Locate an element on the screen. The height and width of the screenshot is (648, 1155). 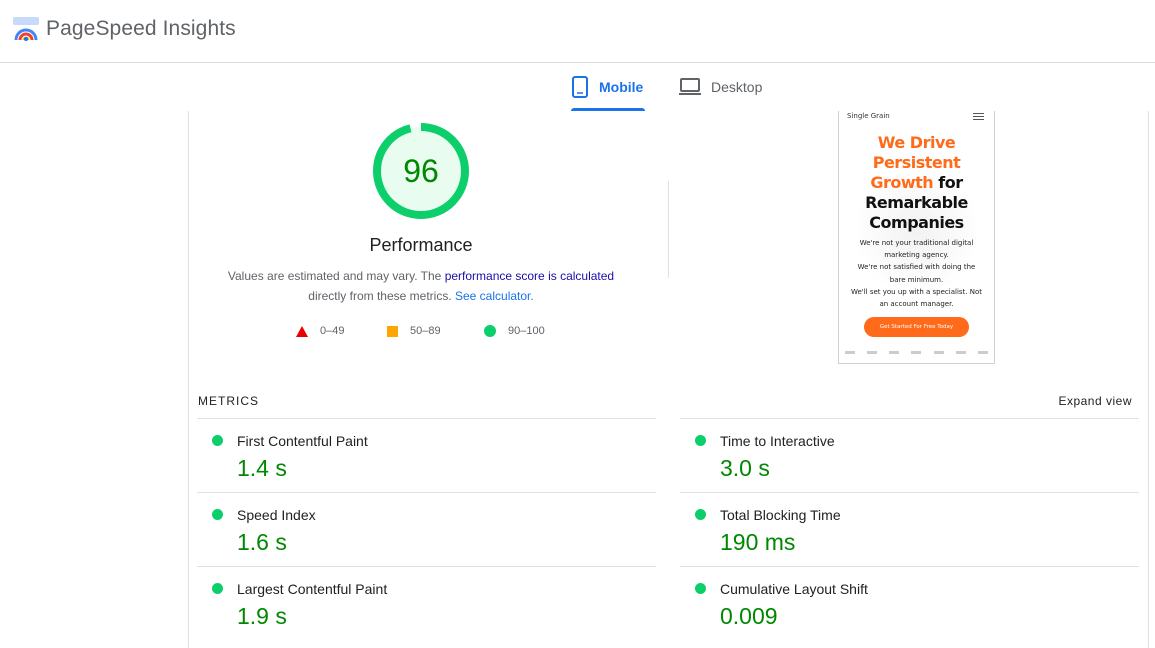
laptop-icon is located at coordinates (690, 86).